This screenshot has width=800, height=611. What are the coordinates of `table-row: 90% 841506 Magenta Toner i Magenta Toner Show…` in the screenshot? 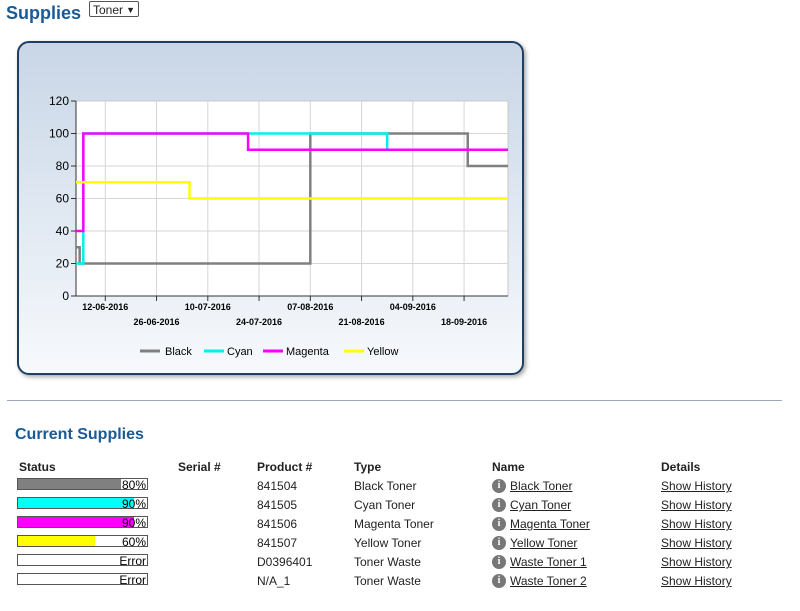 It's located at (400, 524).